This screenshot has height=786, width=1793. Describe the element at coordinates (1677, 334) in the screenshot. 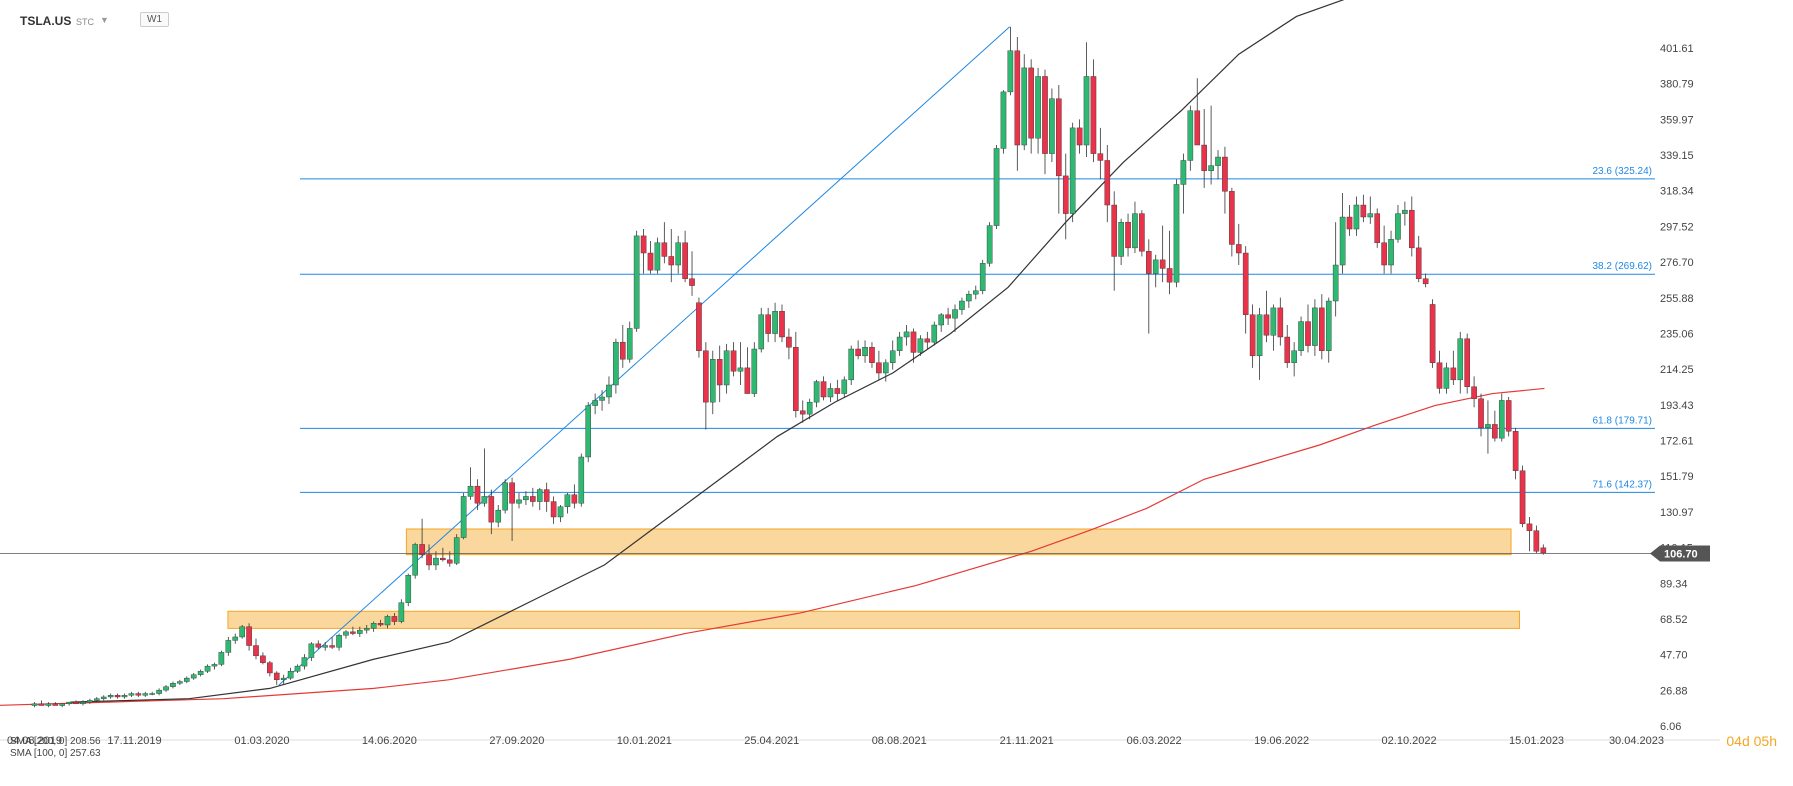

I see `y-tick-label: 235.06` at that location.